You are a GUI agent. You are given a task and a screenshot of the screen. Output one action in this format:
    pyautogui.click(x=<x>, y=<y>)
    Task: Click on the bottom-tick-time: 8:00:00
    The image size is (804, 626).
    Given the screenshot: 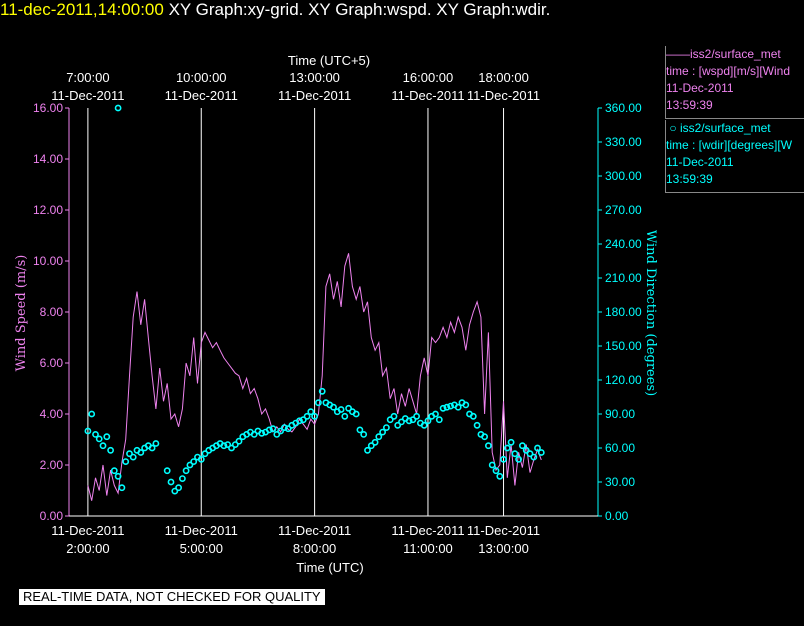 What is the action you would take?
    pyautogui.click(x=314, y=548)
    